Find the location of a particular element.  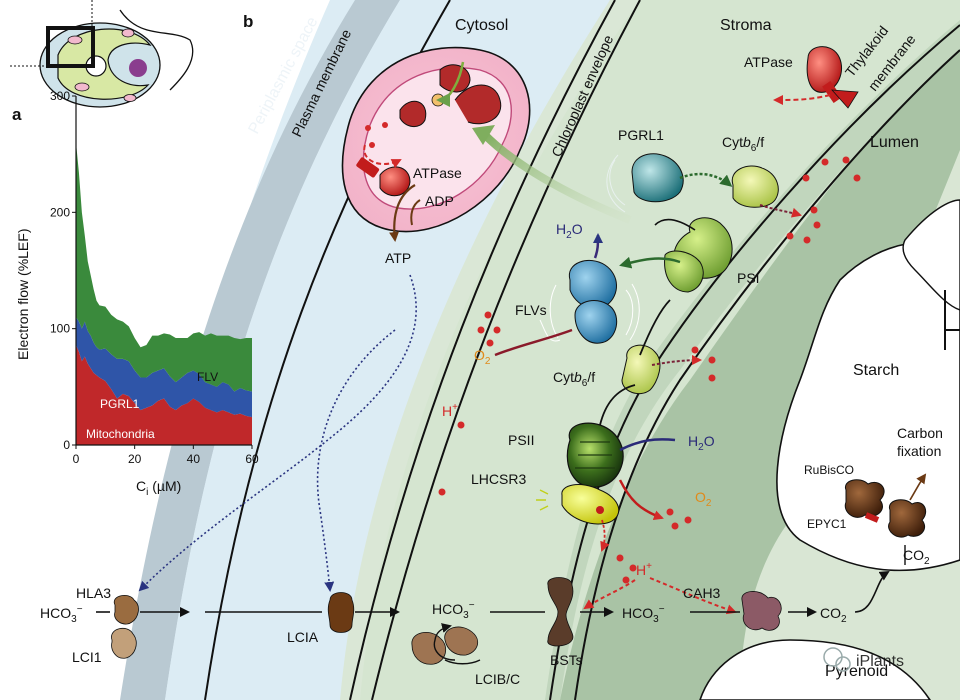

x-tick-label: 60 is located at coordinates (252, 459).